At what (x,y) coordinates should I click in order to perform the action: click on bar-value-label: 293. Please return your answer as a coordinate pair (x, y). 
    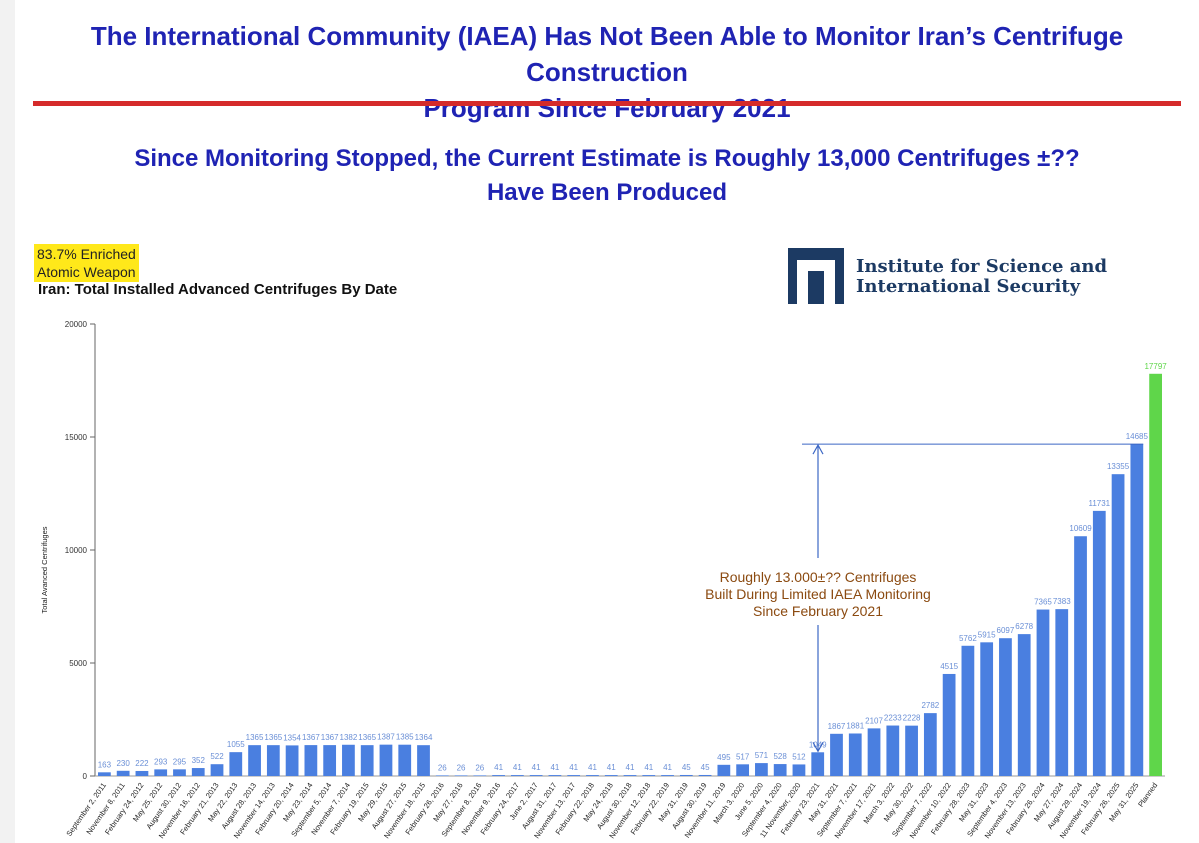
    Looking at the image, I should click on (161, 761).